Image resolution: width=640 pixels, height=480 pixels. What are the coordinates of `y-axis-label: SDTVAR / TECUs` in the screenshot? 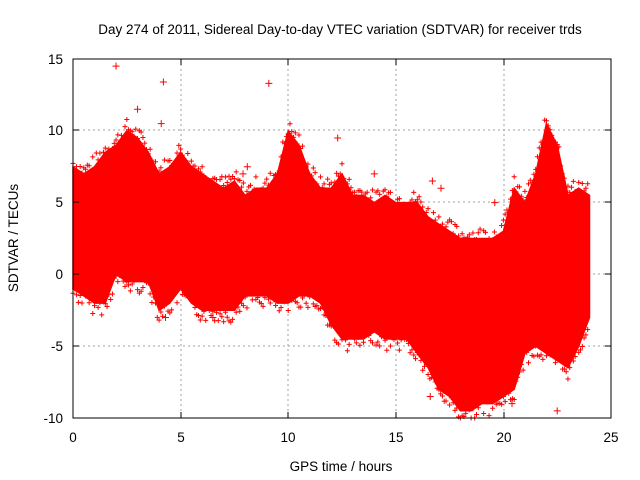 It's located at (13, 238).